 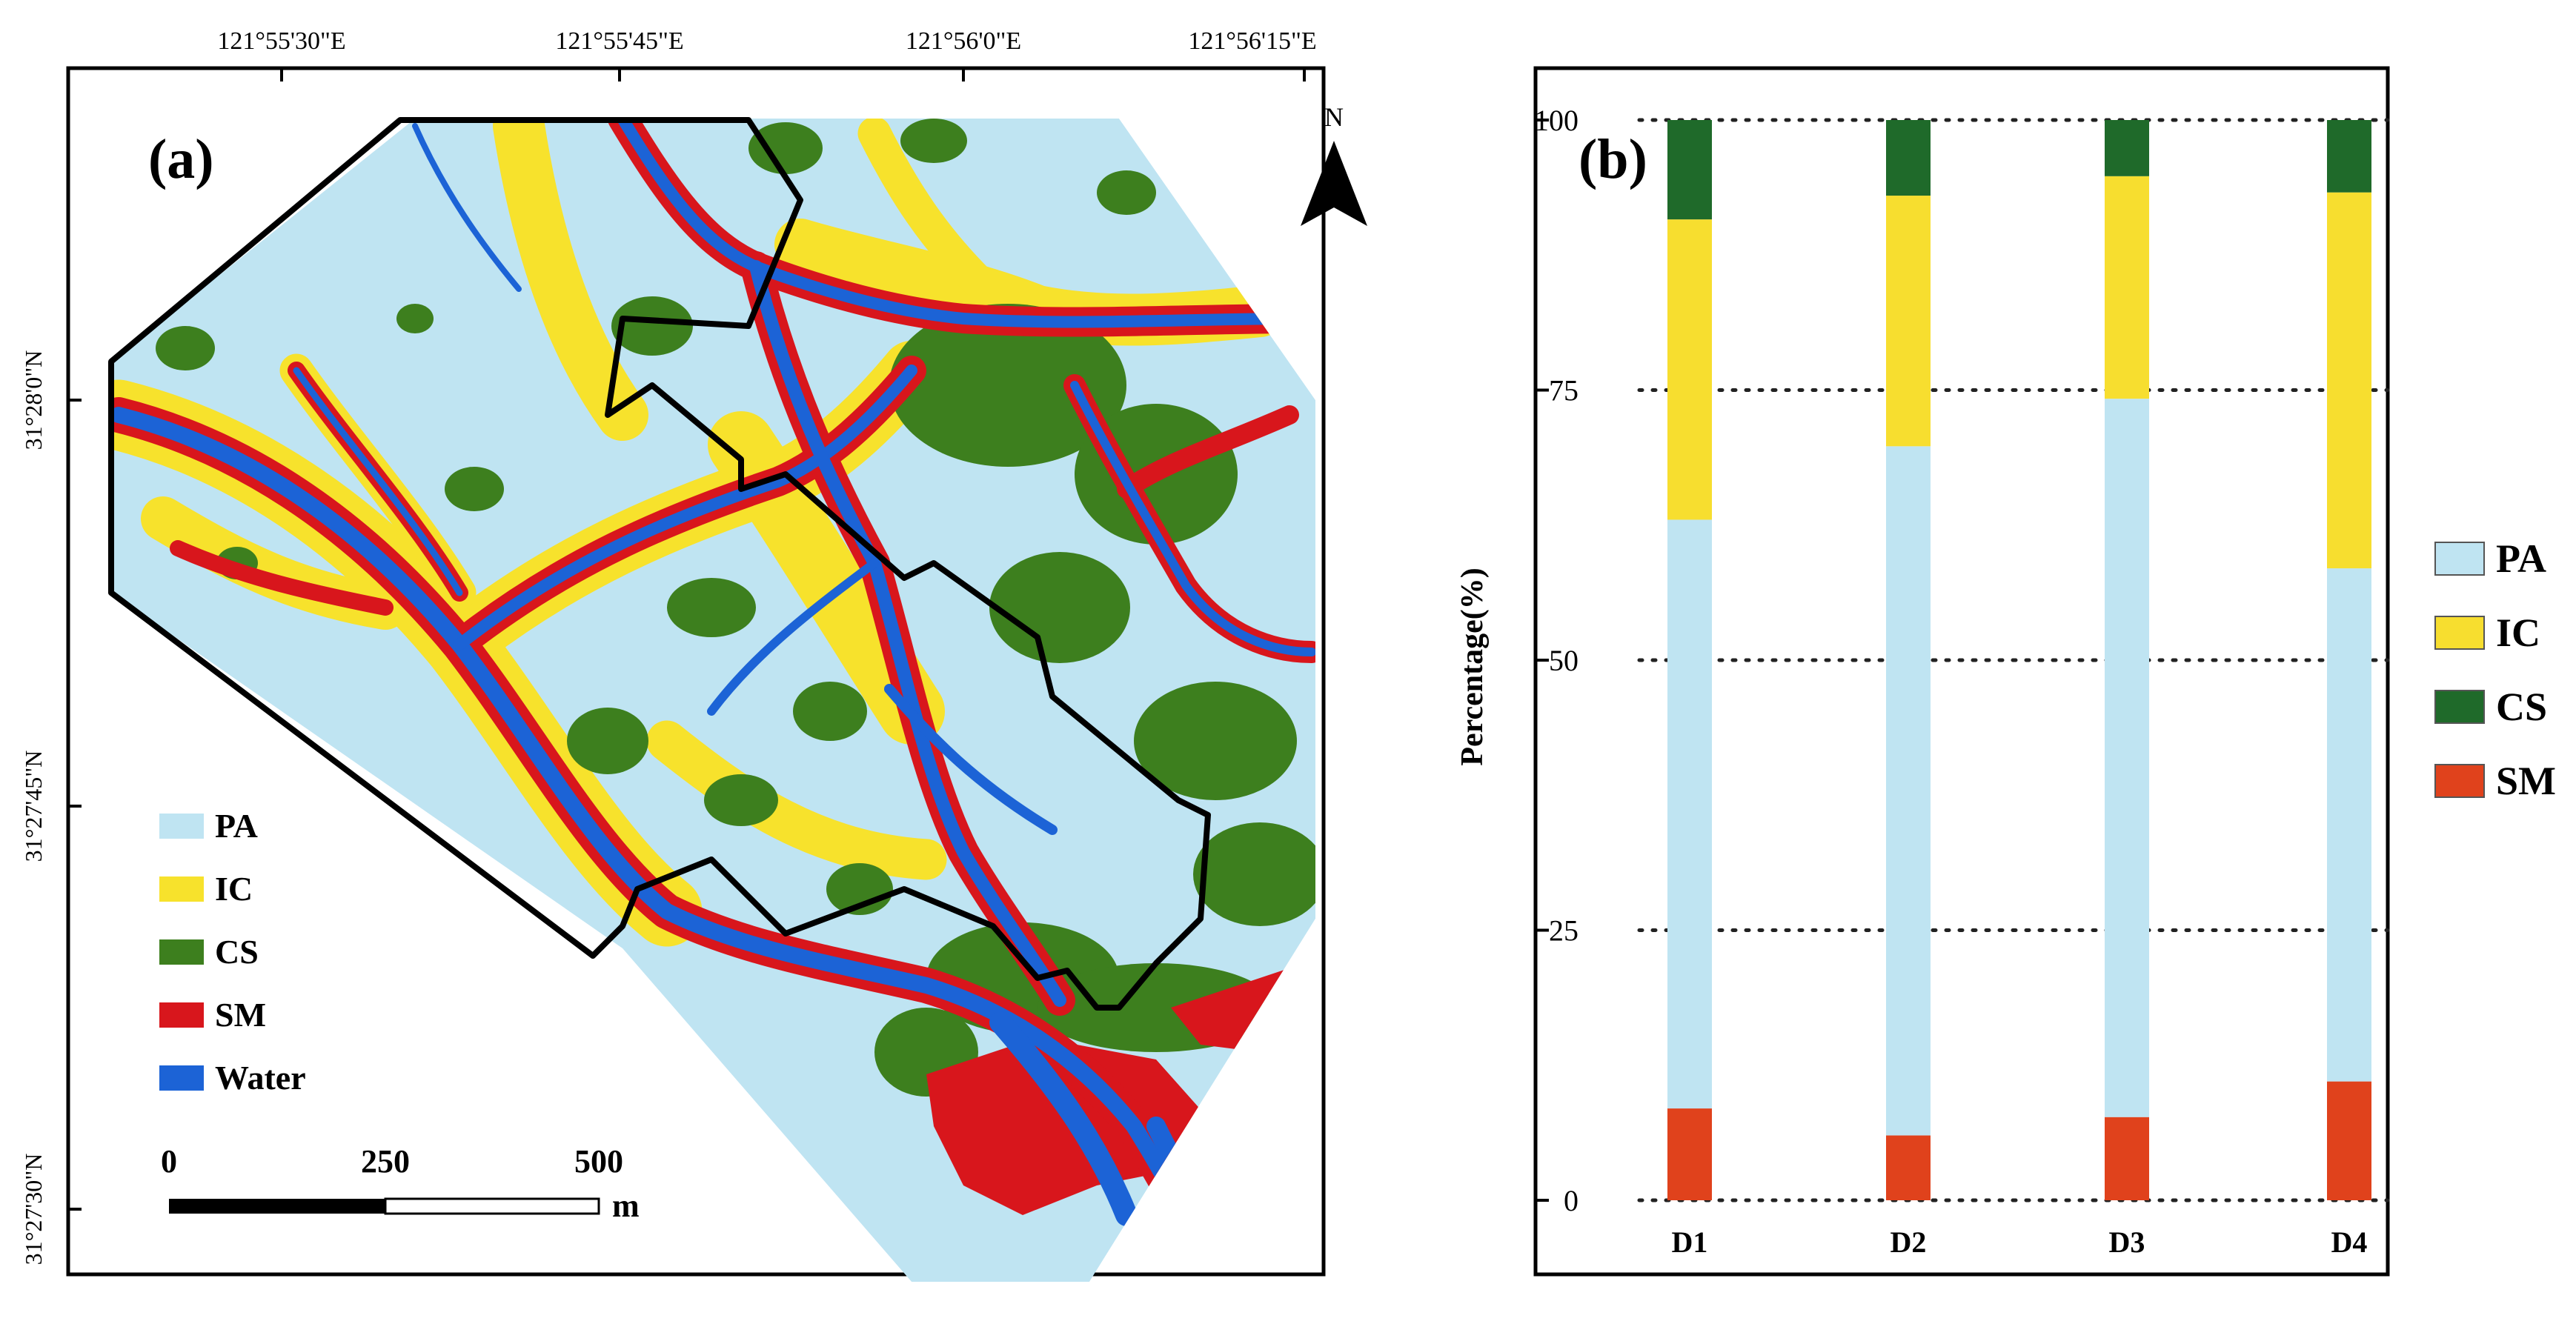 What do you see at coordinates (1908, 1242) in the screenshot?
I see `x-tick-label: D2` at bounding box center [1908, 1242].